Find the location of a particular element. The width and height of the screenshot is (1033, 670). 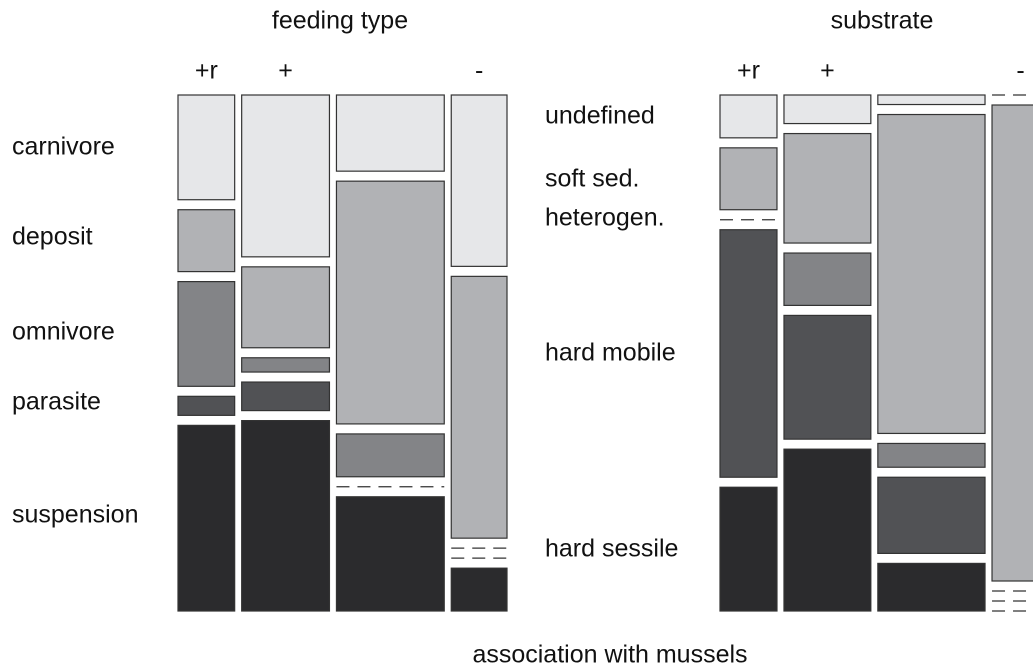

row-label: hard mobile is located at coordinates (610, 353).